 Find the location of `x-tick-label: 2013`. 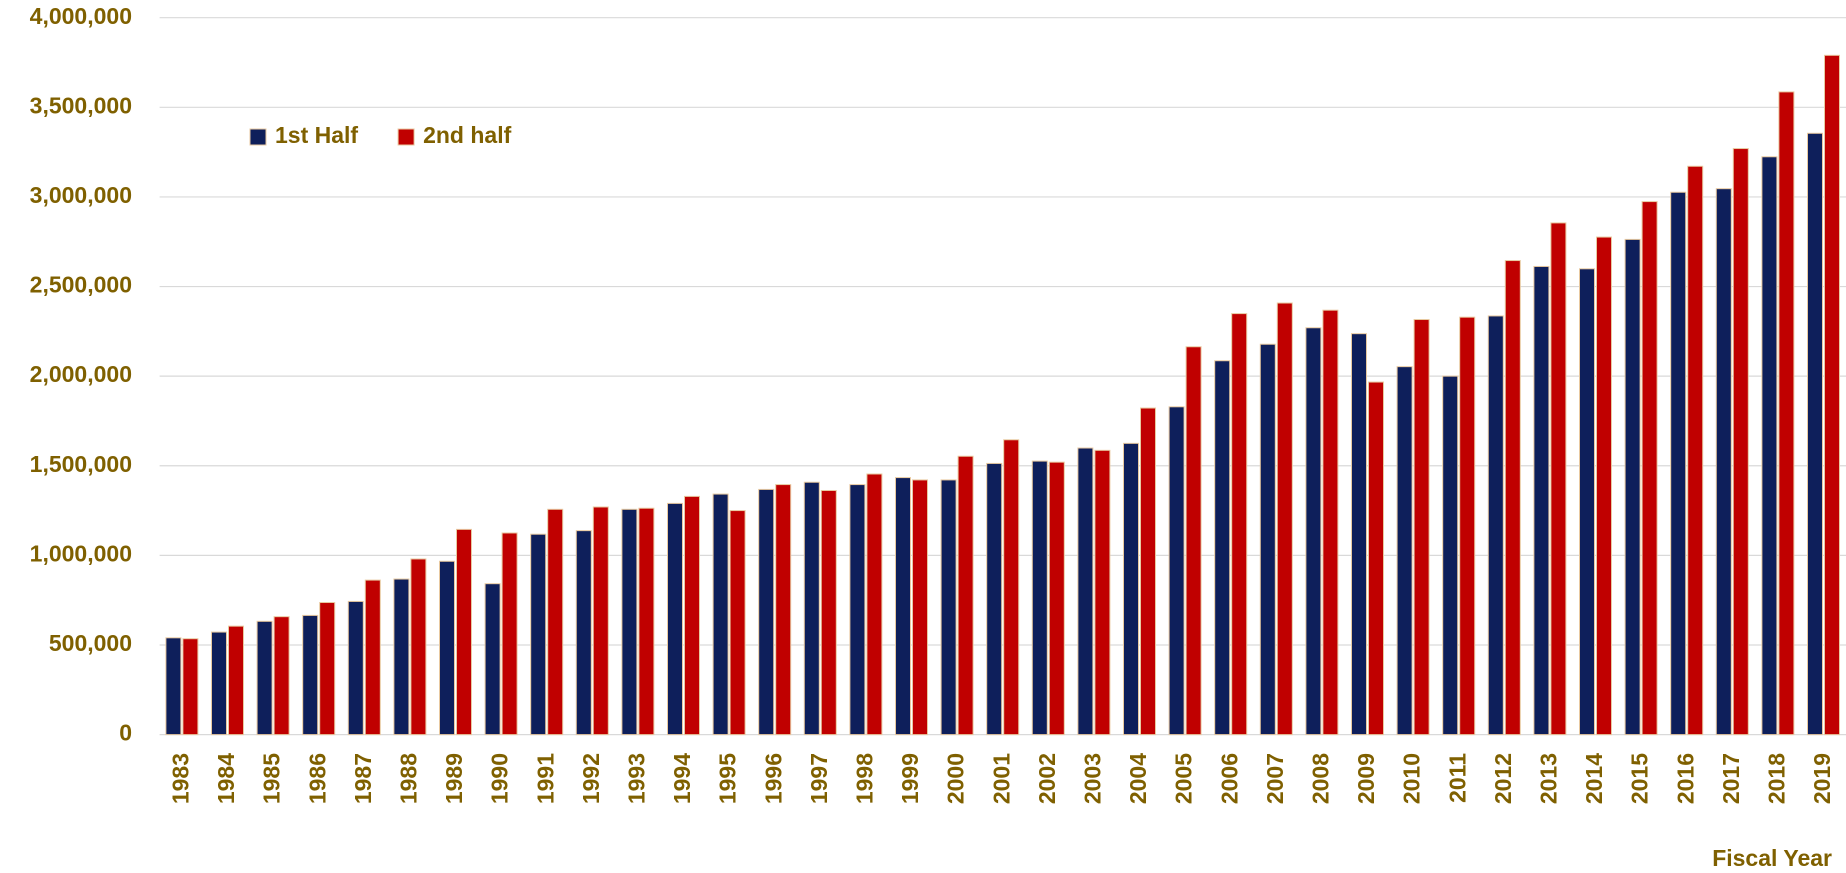

x-tick-label: 2013 is located at coordinates (1548, 778).